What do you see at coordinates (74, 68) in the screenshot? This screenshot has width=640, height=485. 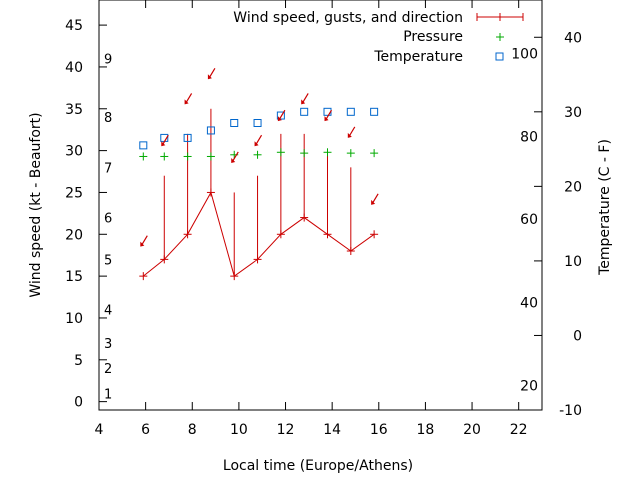 I see `y-left-tick-label: 40` at bounding box center [74, 68].